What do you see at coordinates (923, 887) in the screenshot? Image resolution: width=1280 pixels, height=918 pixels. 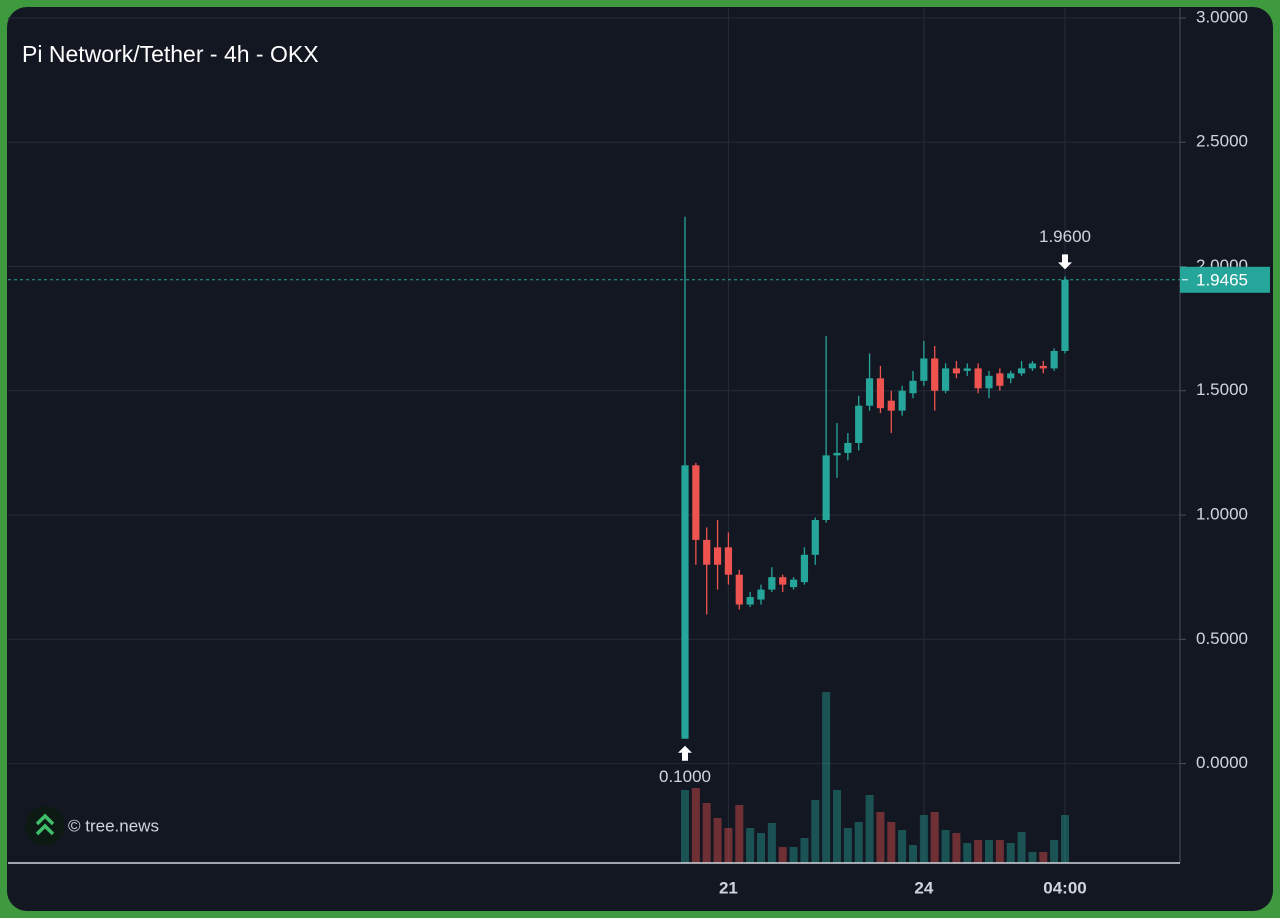 I see `x-tick-label: 24` at bounding box center [923, 887].